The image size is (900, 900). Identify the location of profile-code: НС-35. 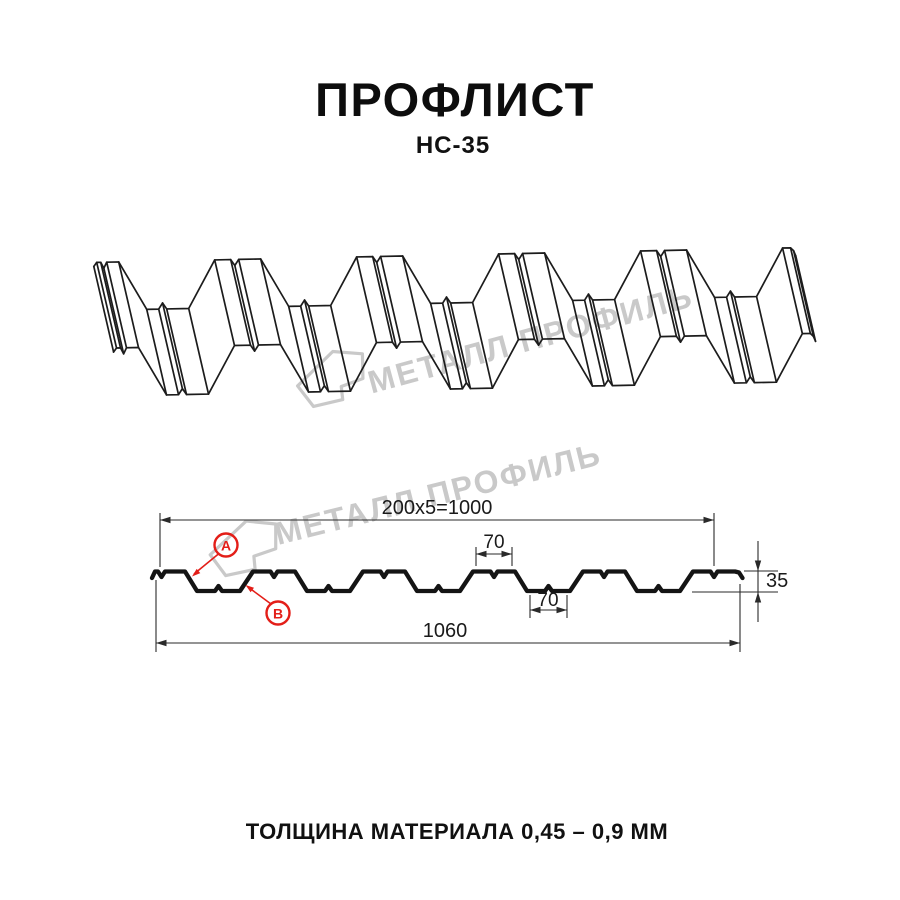
(453, 145).